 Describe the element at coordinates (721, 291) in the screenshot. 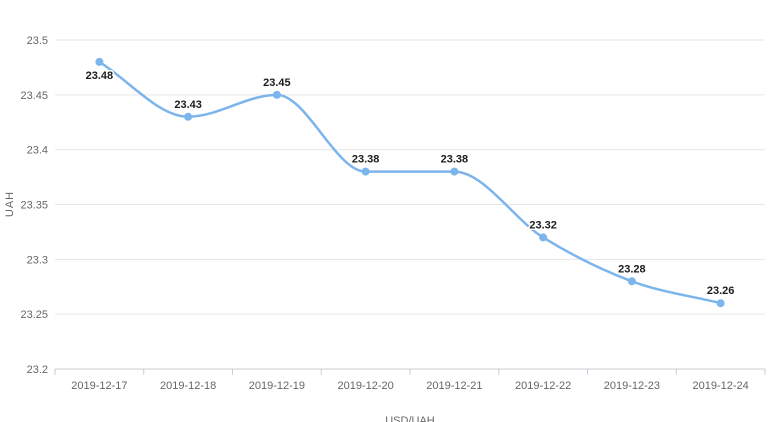

I see `data-point-label: 23.26` at that location.